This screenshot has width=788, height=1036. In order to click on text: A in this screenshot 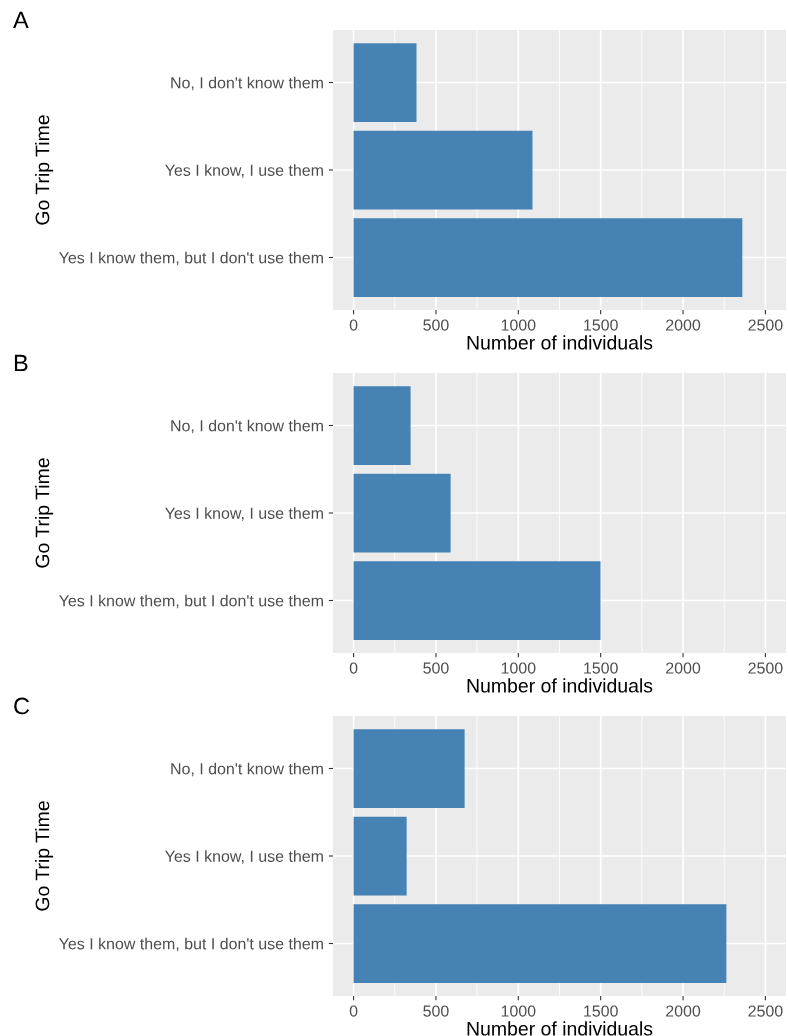, I will do `click(21, 20)`.